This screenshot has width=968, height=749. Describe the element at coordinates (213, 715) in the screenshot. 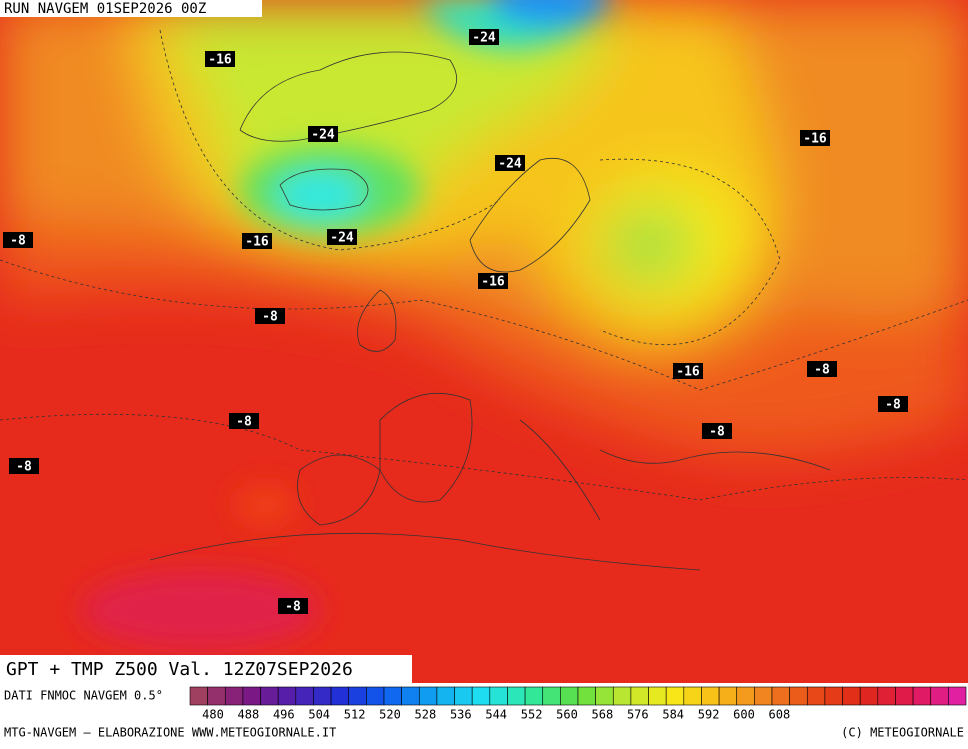

I see `colorbar-tick-label: 480` at that location.